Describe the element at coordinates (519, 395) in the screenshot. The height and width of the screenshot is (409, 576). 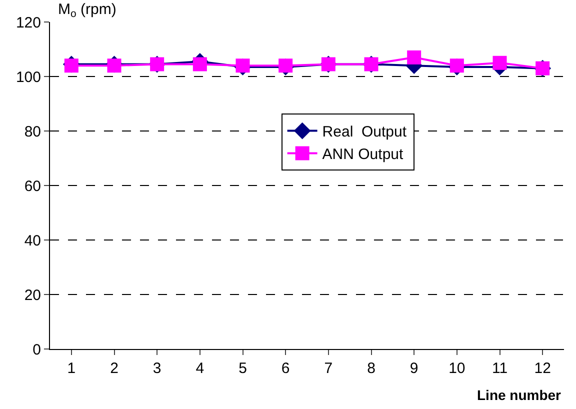
I see `x-axis-title: Line number` at that location.